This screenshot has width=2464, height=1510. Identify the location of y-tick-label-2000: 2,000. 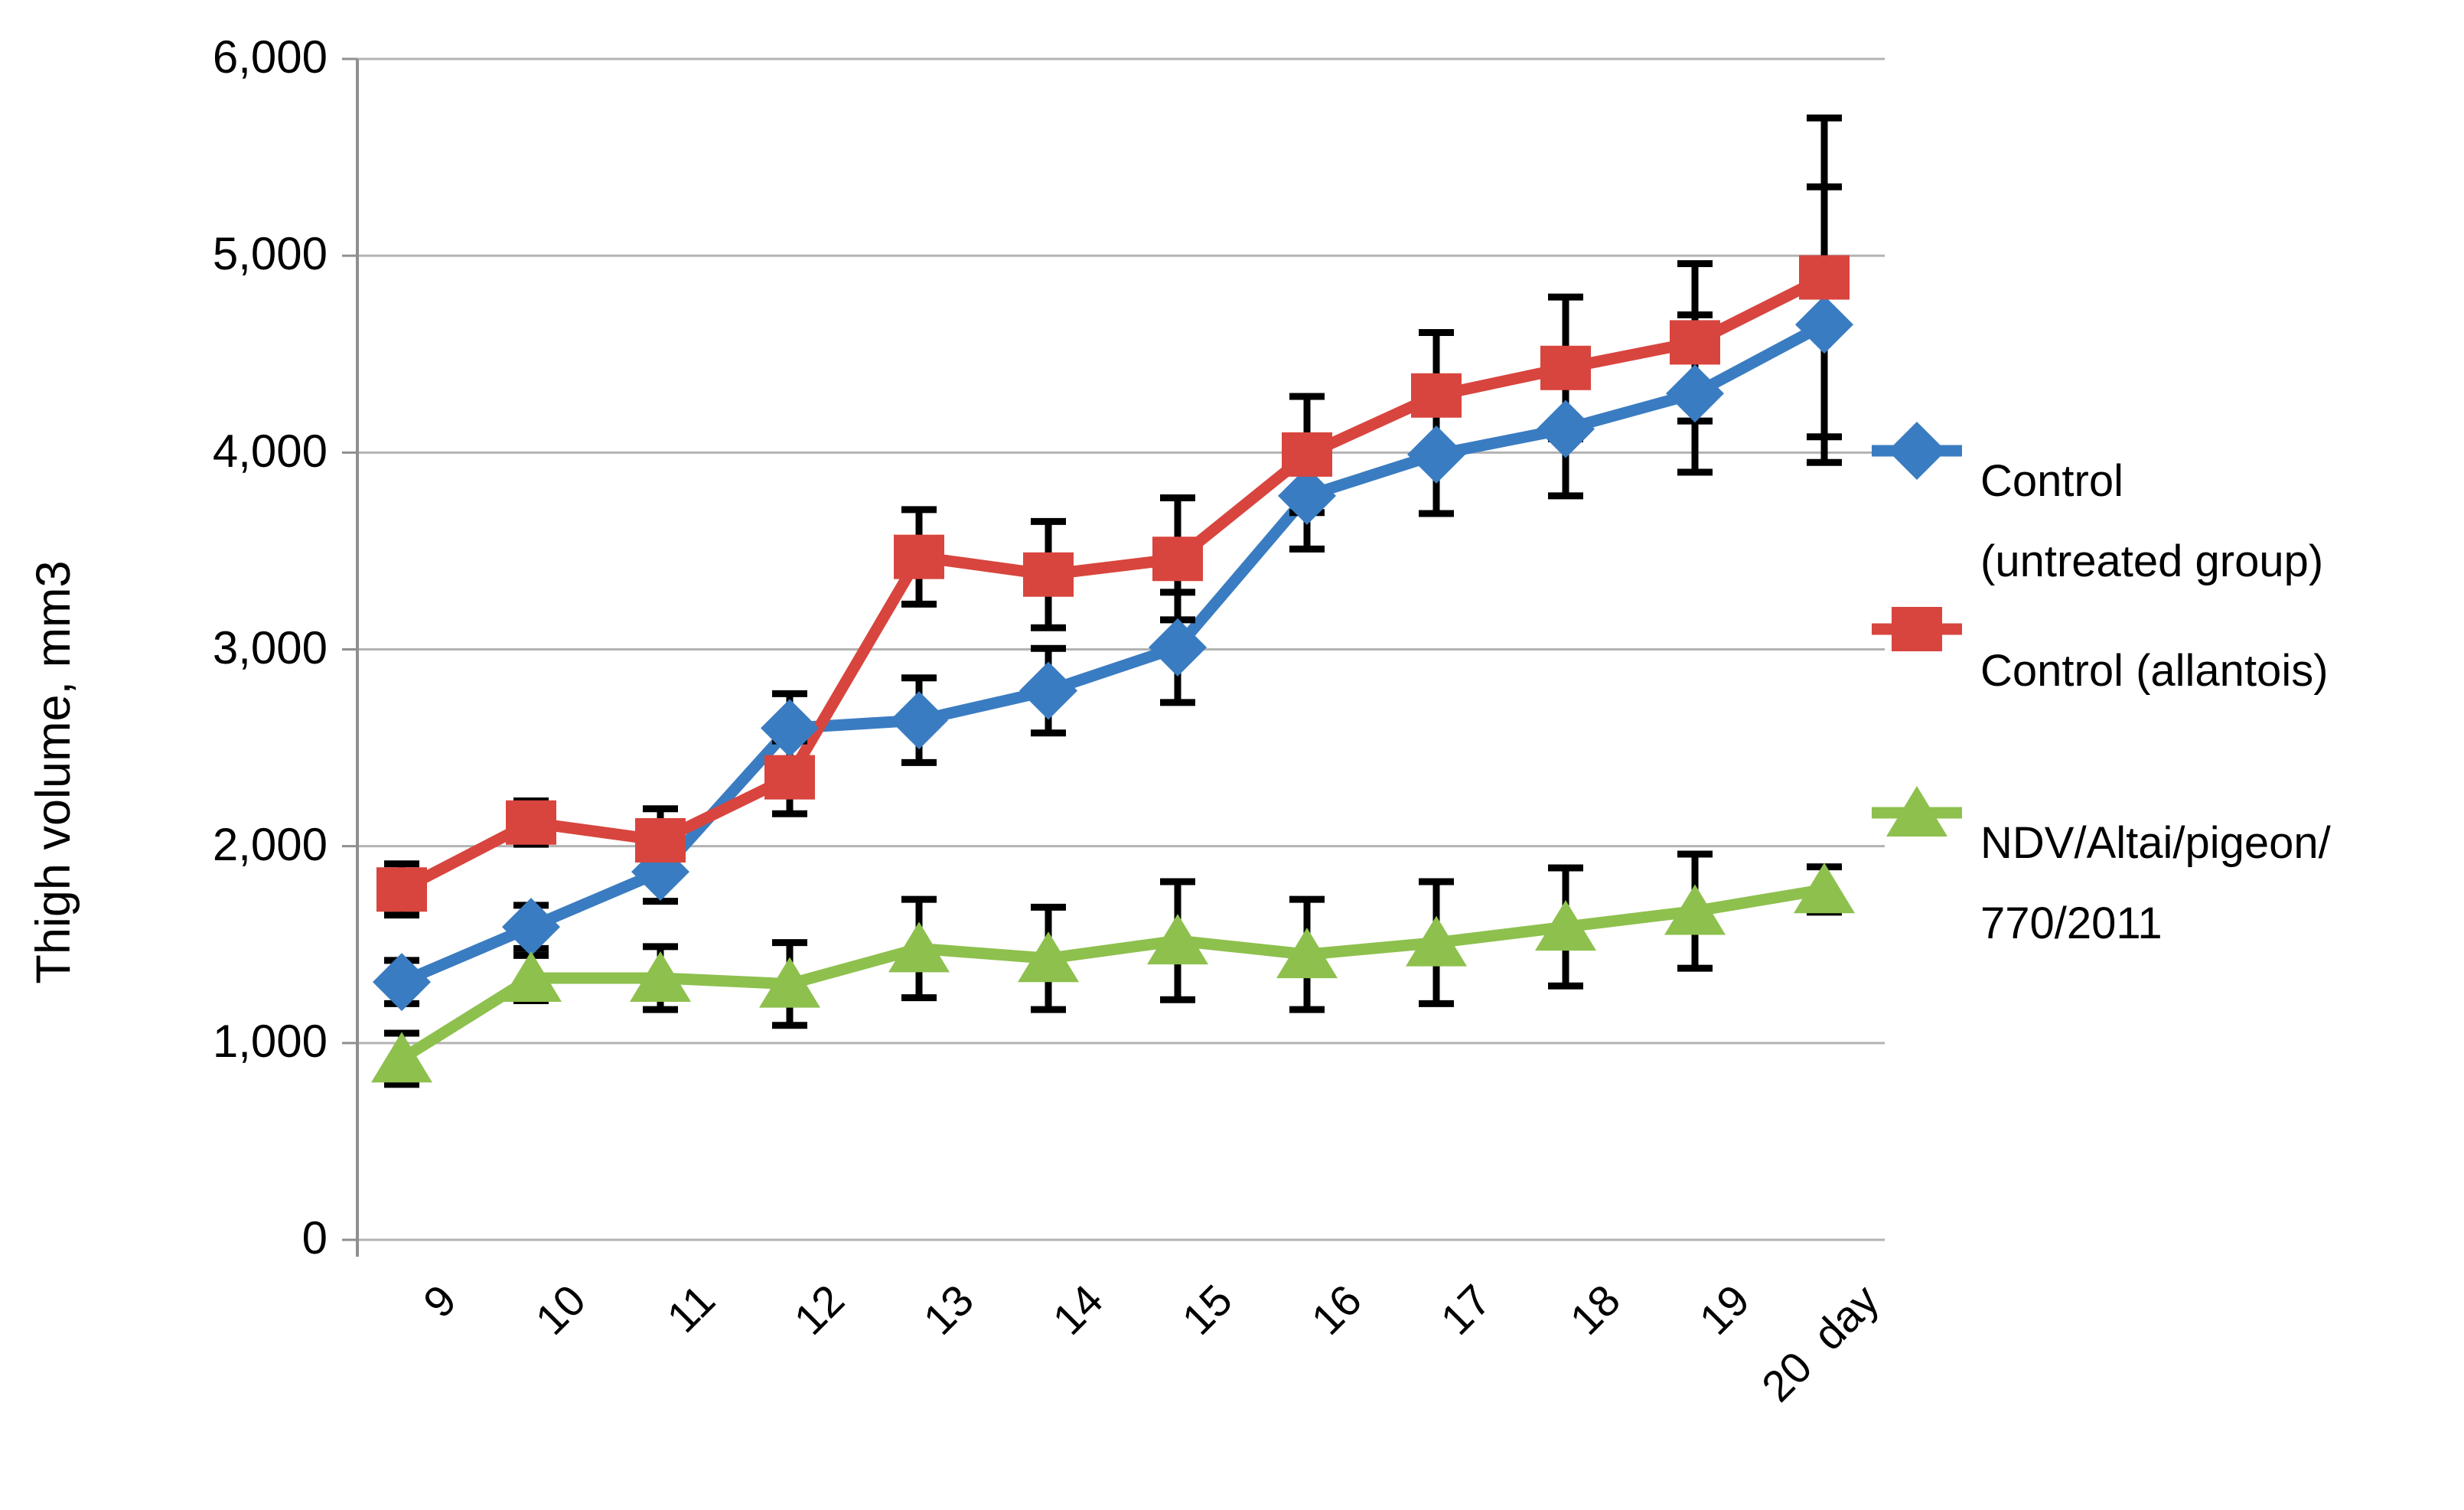
(270, 844).